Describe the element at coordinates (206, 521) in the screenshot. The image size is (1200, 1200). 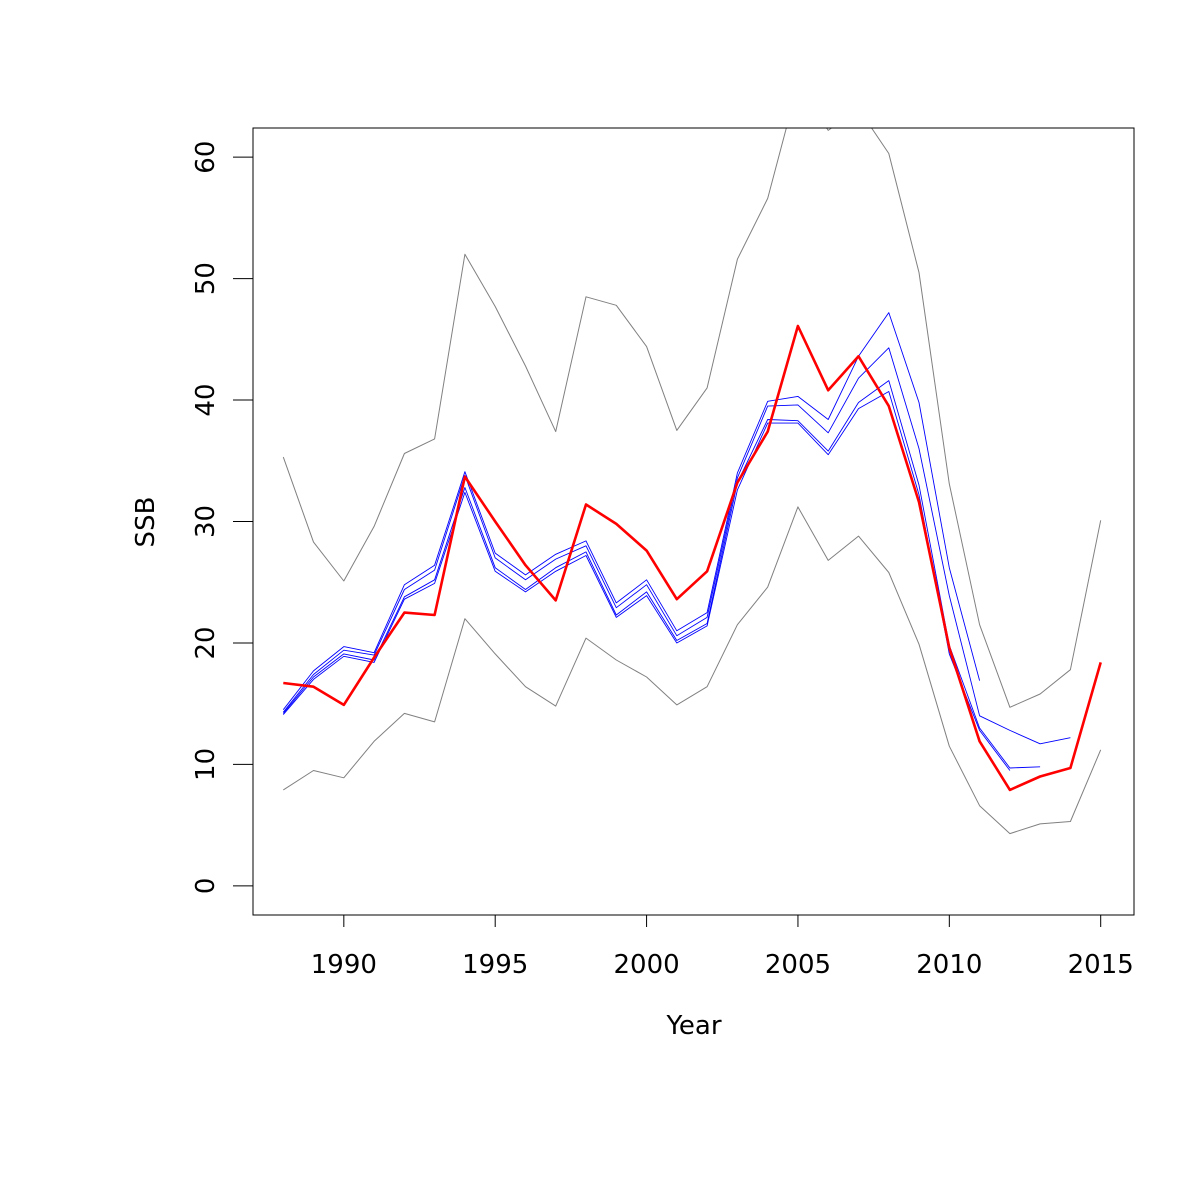
I see `y-tick-label: 30` at that location.